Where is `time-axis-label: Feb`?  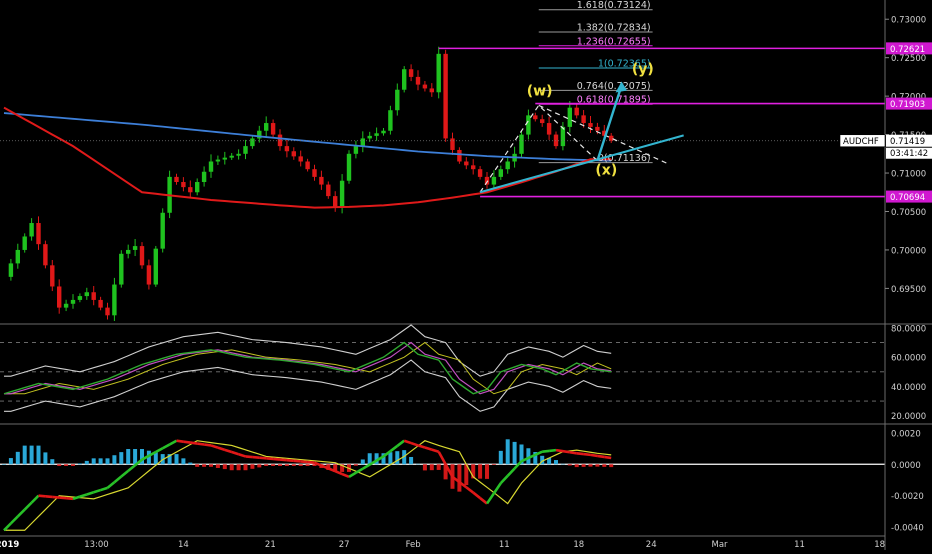
time-axis-label: Feb is located at coordinates (413, 545).